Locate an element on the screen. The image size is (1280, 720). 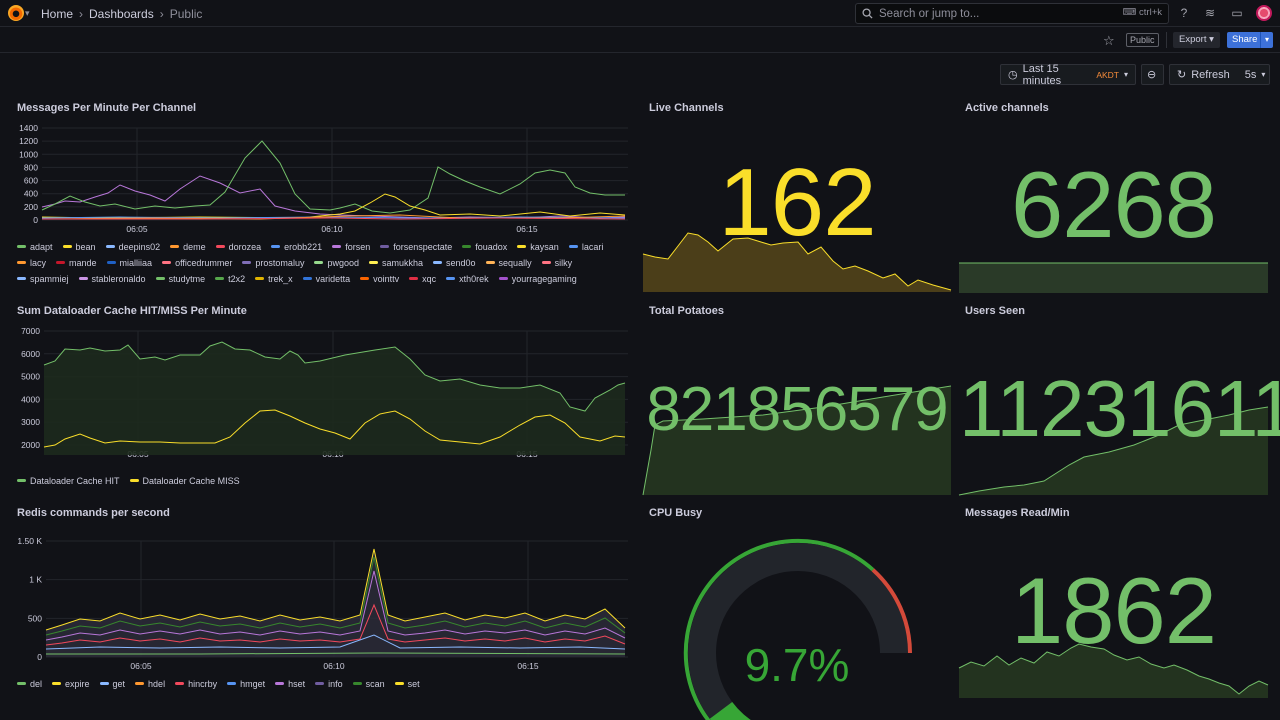
legend-item: sequally is located at coordinates (508, 262).